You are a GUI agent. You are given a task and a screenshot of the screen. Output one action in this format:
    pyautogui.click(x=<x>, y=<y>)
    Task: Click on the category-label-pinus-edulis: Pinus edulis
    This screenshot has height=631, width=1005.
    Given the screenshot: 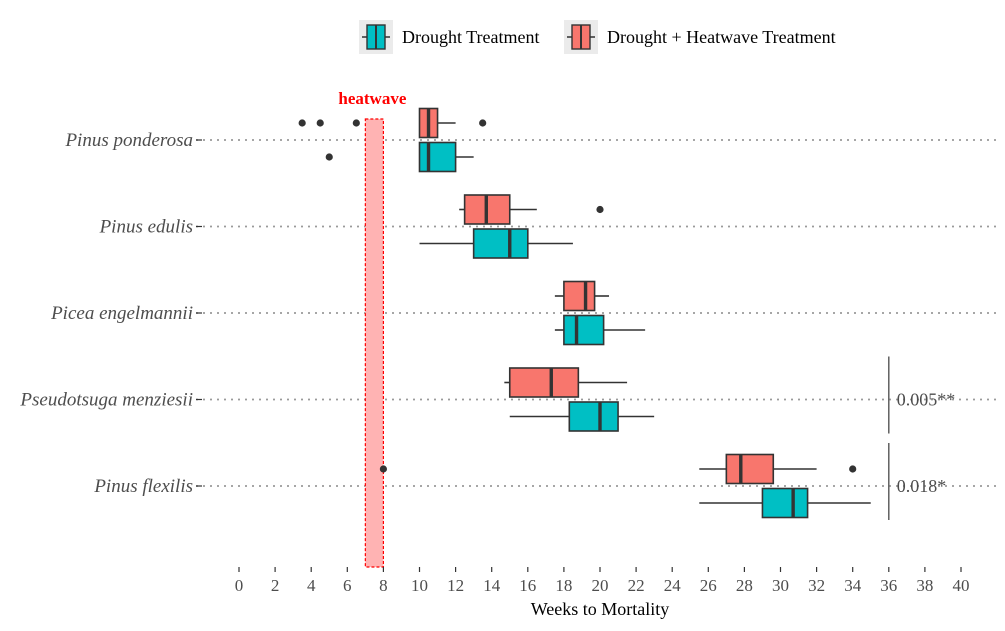 What is the action you would take?
    pyautogui.click(x=146, y=227)
    